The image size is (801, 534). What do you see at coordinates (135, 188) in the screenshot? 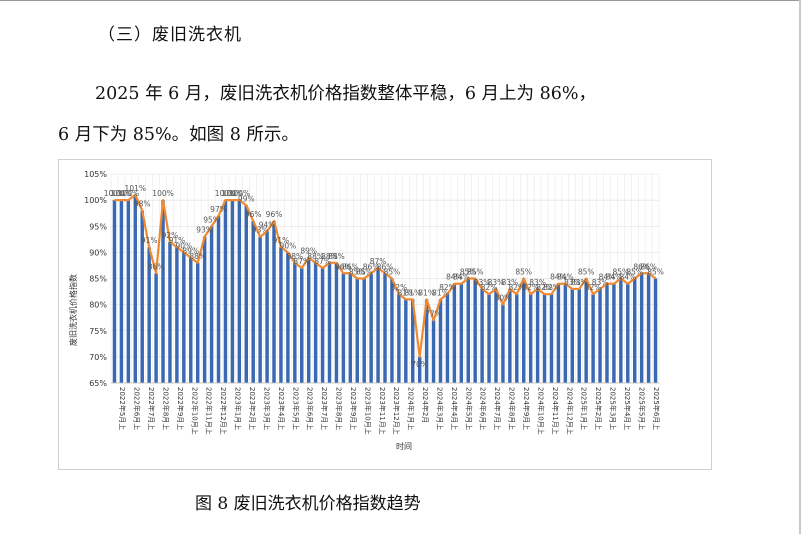
I see `data-label: 101%` at bounding box center [135, 188].